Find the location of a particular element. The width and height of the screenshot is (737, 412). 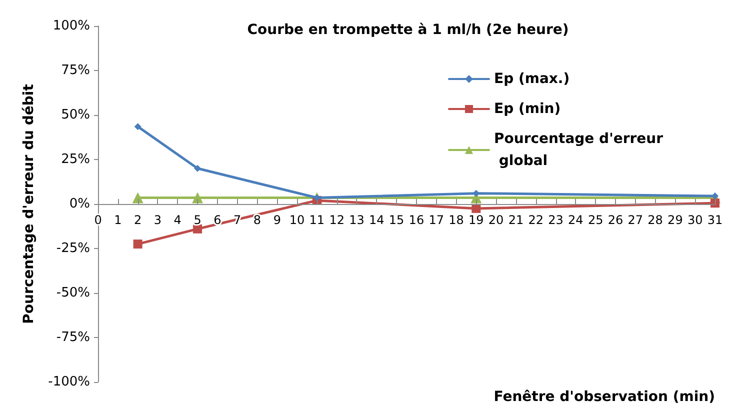

x-tick-label: 30 is located at coordinates (695, 220).